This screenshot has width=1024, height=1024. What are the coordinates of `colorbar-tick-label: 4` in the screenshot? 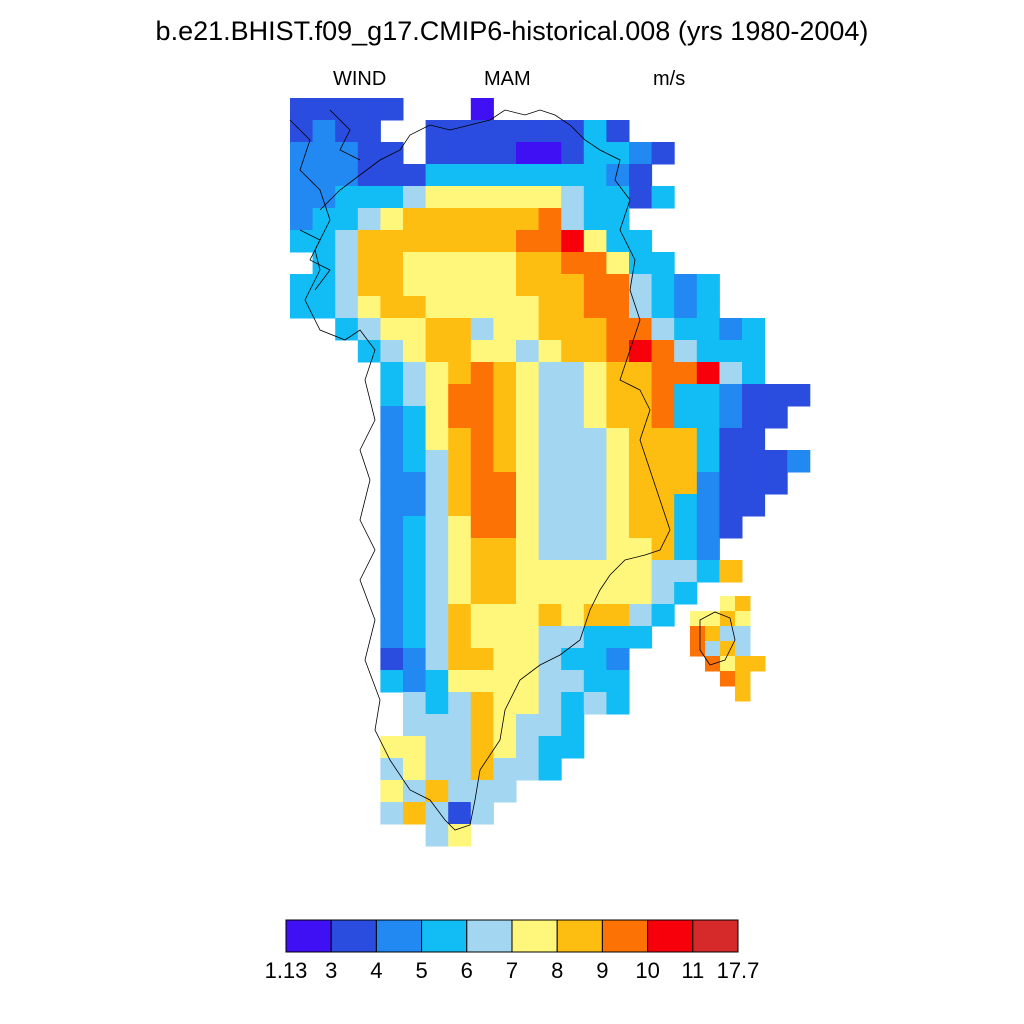 It's located at (376, 970).